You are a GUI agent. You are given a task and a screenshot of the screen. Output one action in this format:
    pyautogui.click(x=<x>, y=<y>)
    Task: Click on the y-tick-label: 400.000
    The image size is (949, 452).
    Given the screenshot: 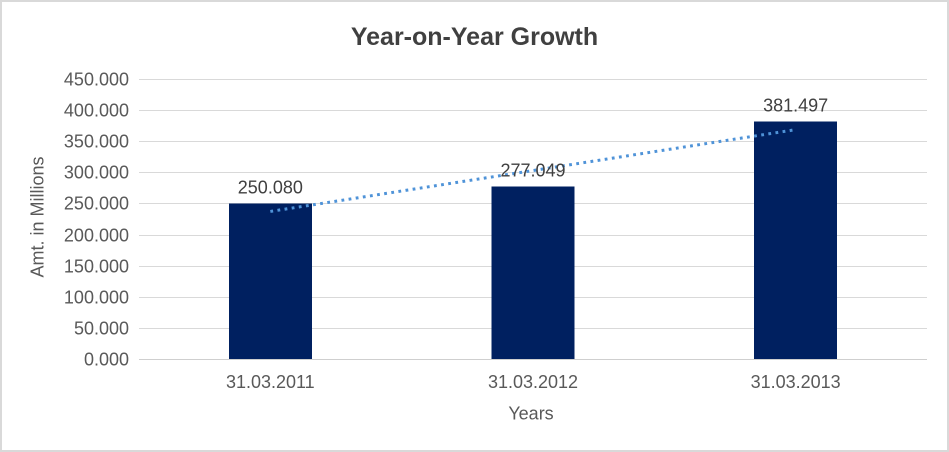 What is the action you would take?
    pyautogui.click(x=96, y=111)
    